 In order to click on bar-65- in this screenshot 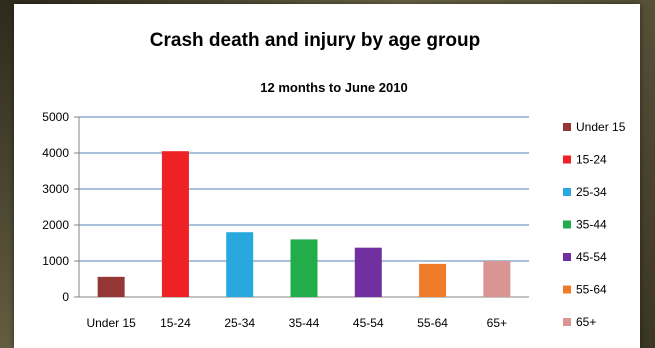, I will do `click(497, 279)`.